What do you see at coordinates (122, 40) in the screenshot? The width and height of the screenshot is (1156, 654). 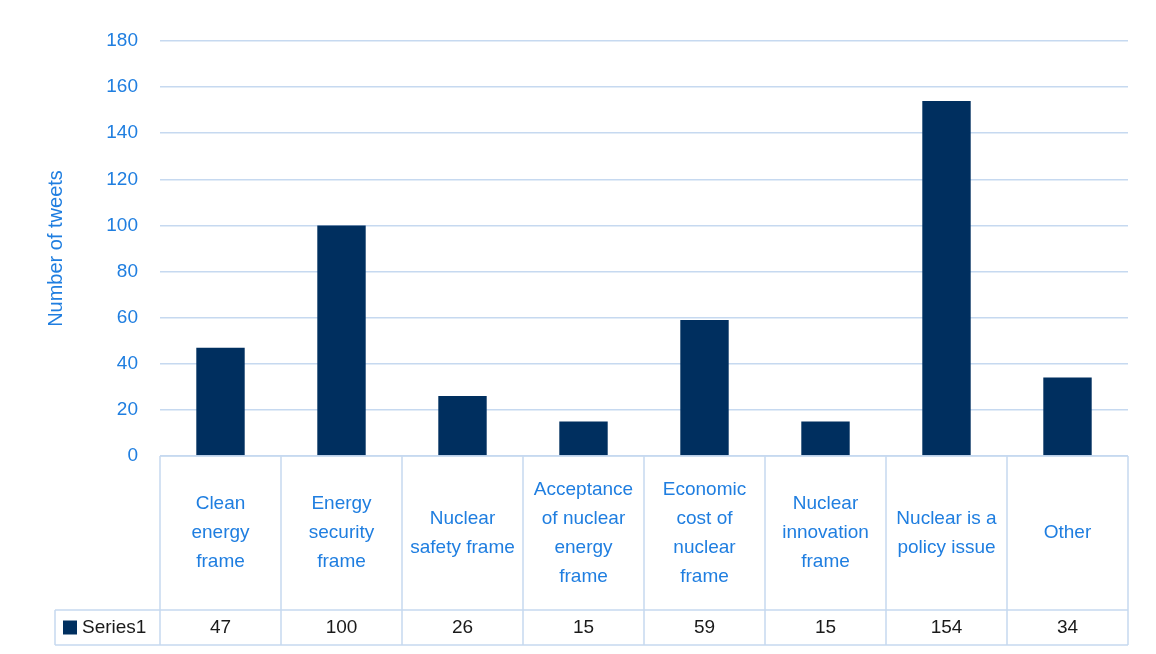 I see `y-tick-label: 180` at bounding box center [122, 40].